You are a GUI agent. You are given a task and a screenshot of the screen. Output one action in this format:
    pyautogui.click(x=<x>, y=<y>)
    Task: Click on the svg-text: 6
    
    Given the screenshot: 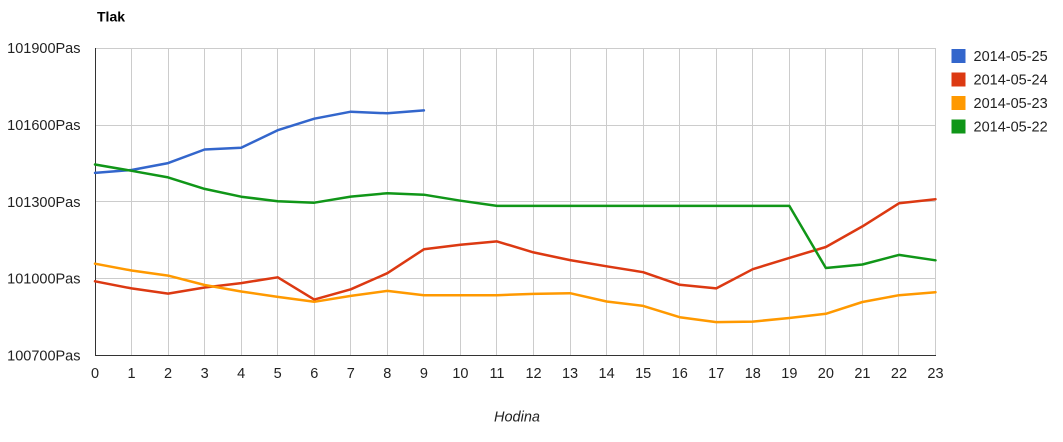 What is the action you would take?
    pyautogui.click(x=314, y=374)
    